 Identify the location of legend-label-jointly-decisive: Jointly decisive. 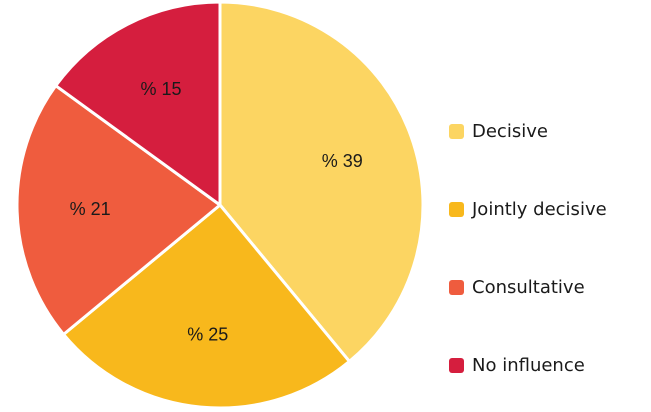
(539, 209).